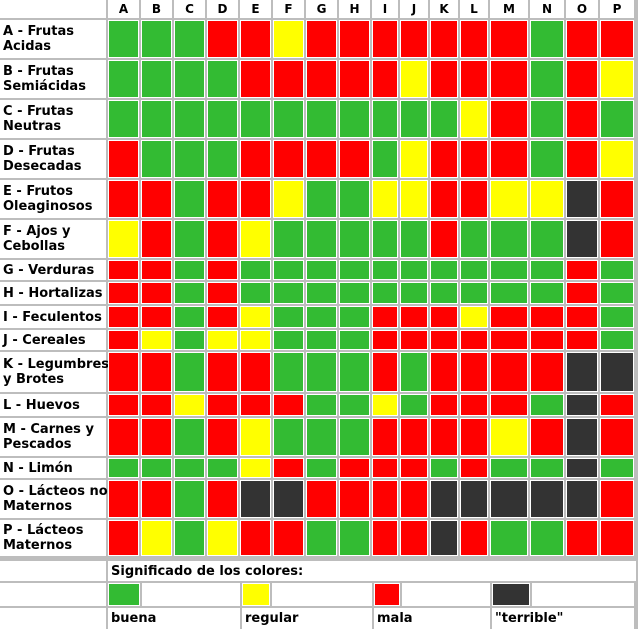  I want to click on column-header-e: E, so click(255, 9).